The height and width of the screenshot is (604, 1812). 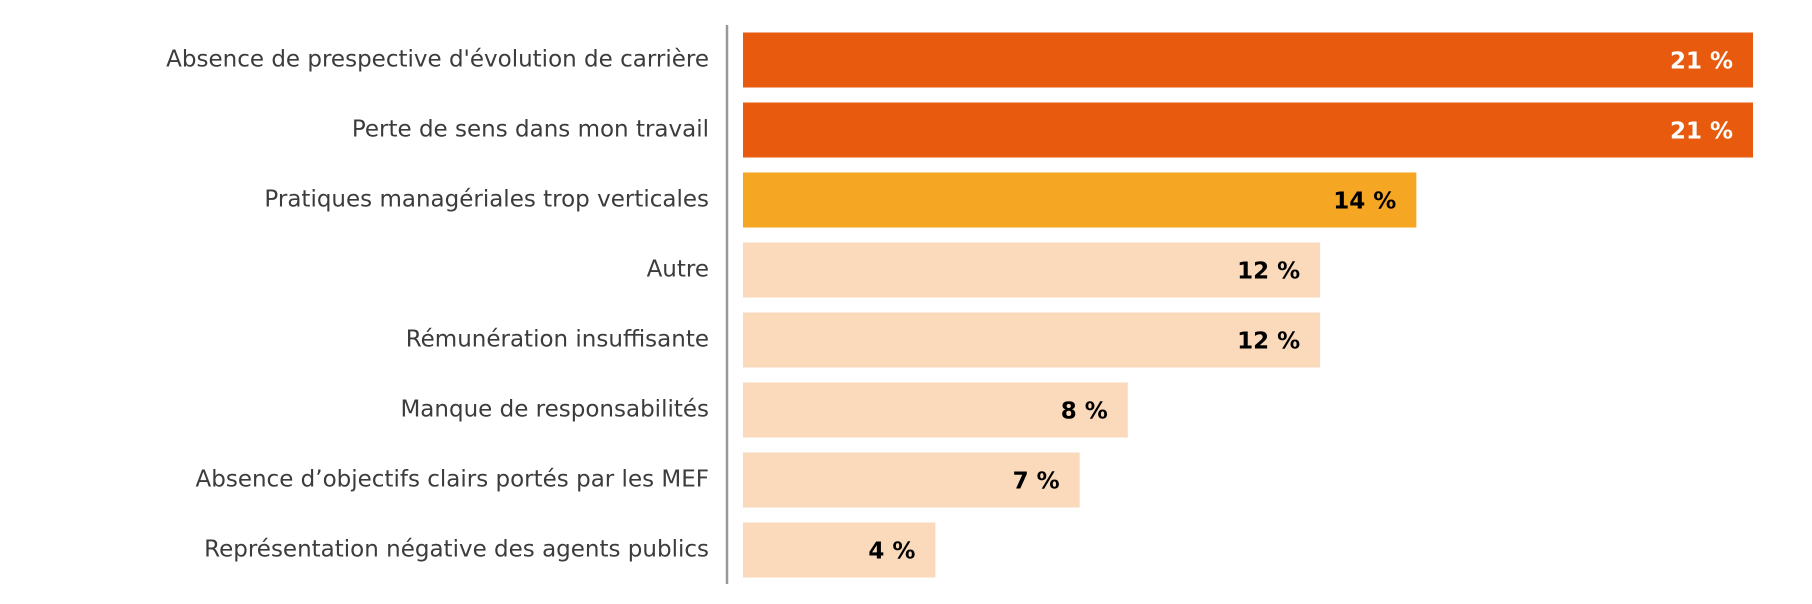 I want to click on value-label: 14 %, so click(x=1364, y=202).